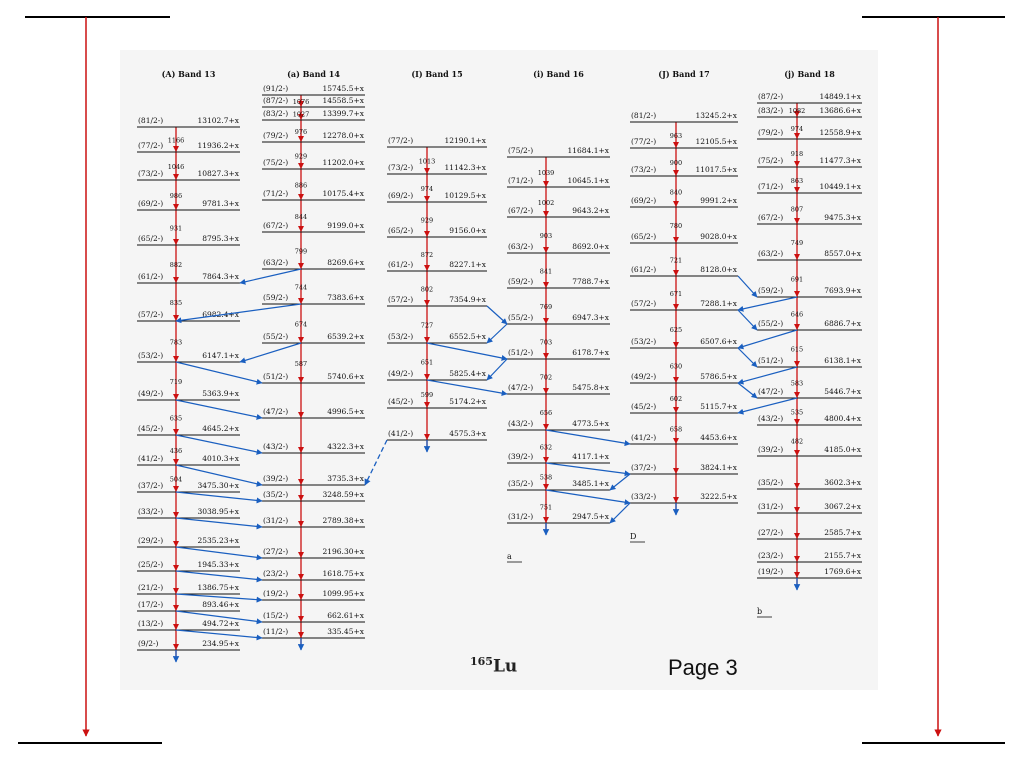 This screenshot has width=1024, height=768. What do you see at coordinates (840, 110) in the screenshot?
I see `level-energy: 13686.6+x` at bounding box center [840, 110].